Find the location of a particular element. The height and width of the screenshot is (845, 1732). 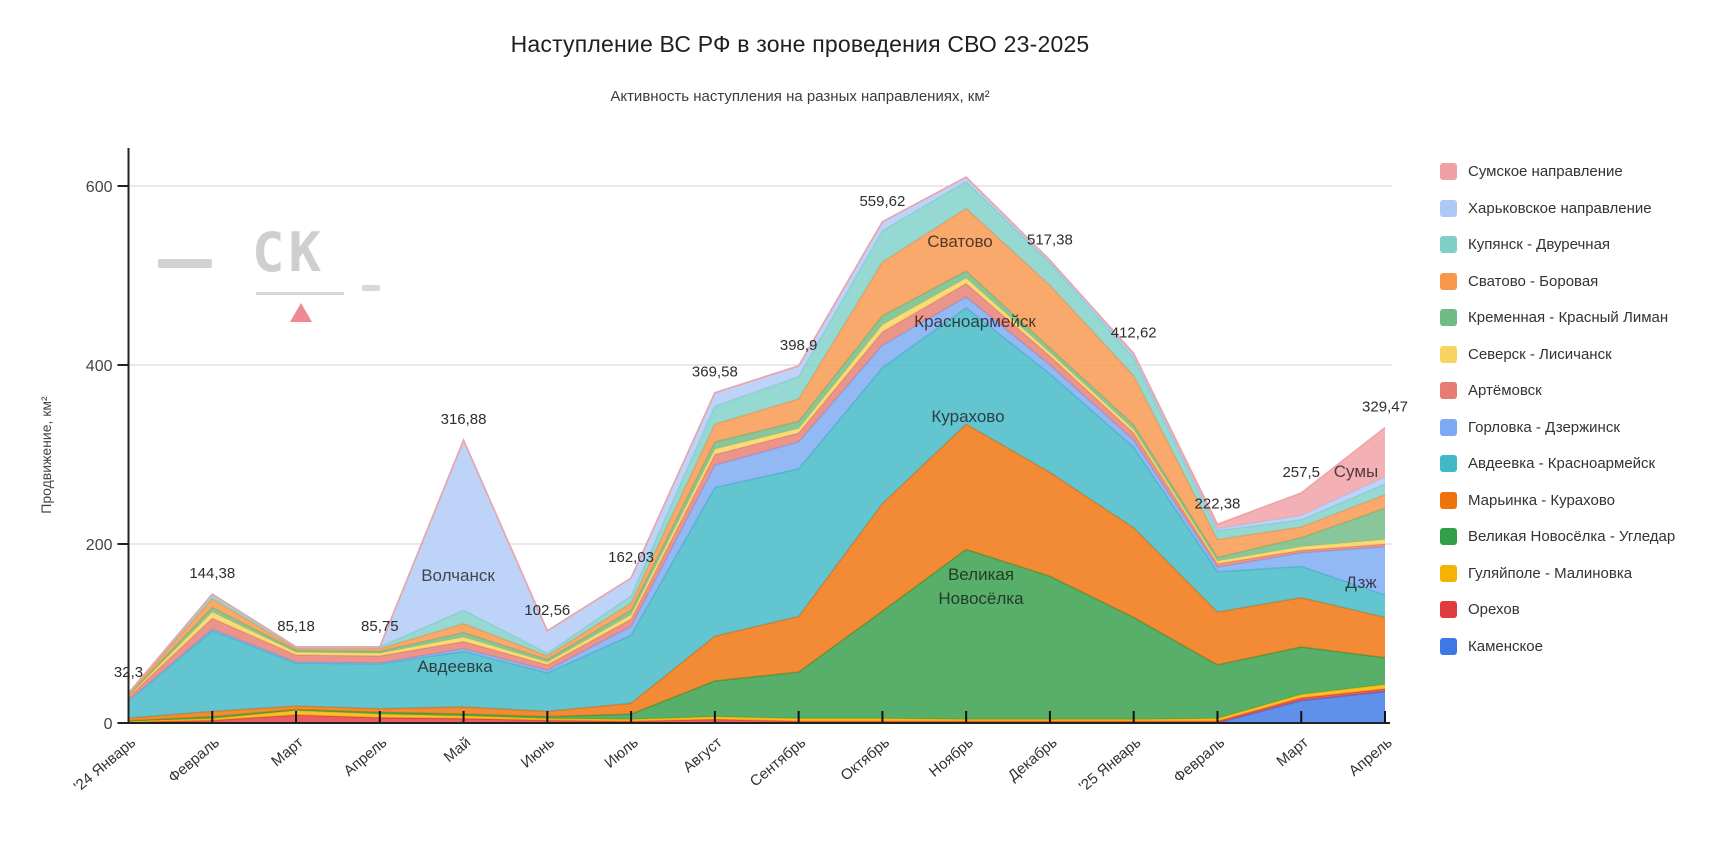

legend-item-2: Купянск - Двуречная is located at coordinates (1557, 244).